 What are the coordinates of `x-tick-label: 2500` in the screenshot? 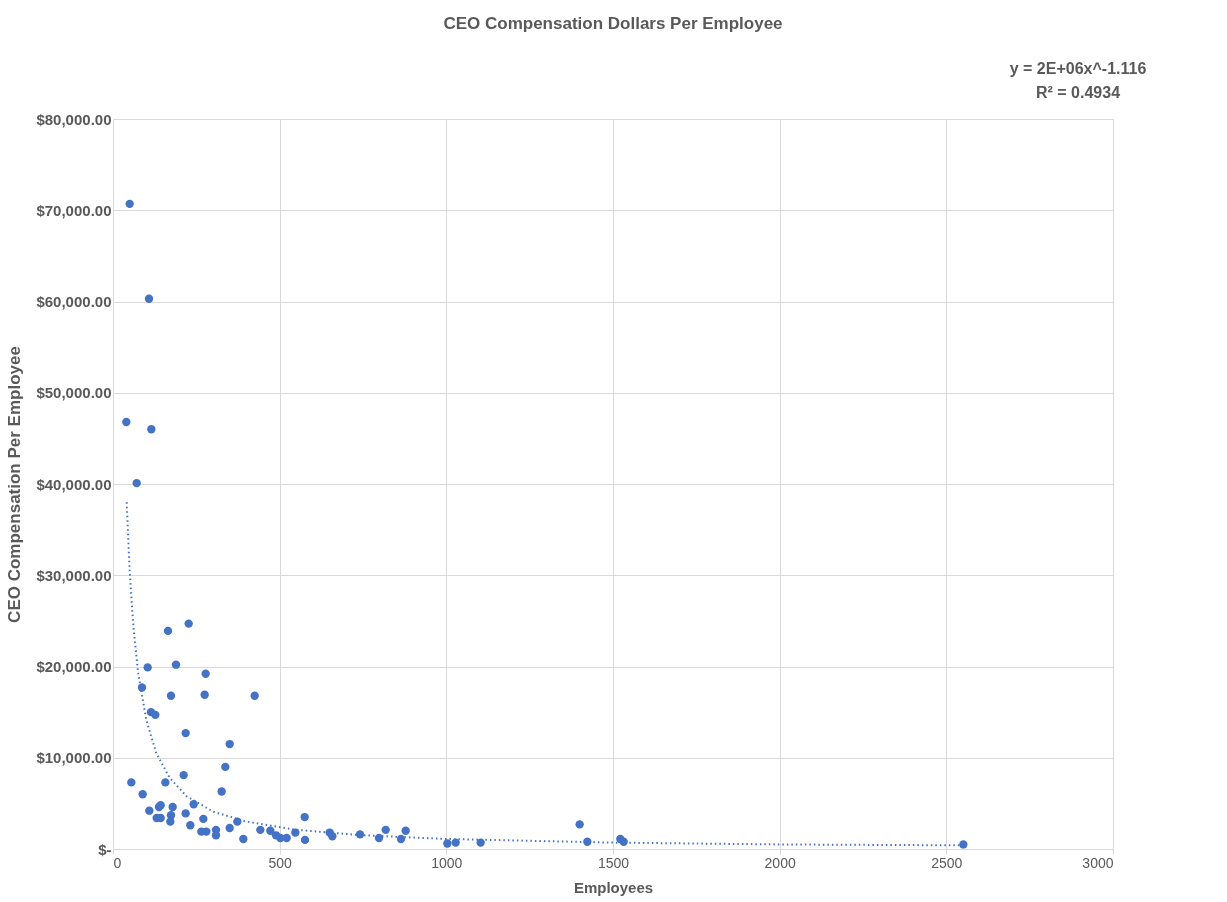 It's located at (947, 862).